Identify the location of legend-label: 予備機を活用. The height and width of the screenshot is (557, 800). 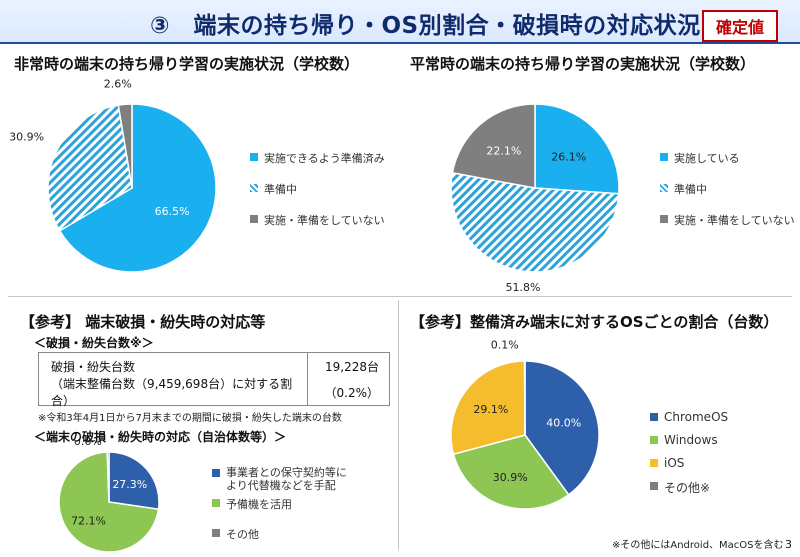
(259, 504).